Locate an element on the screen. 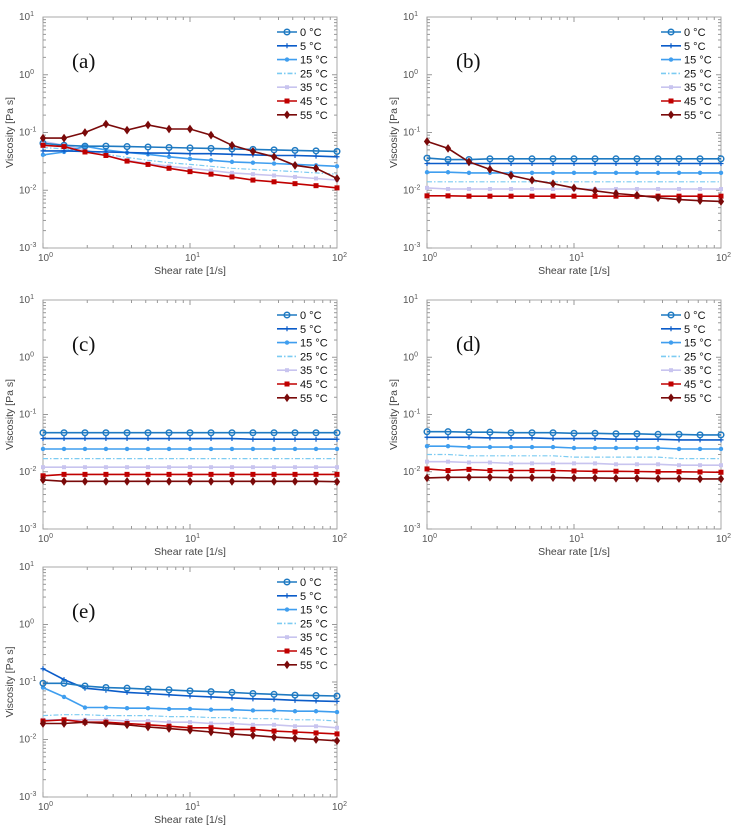 This screenshot has height=837, width=735. x-tick-label: 10¹ is located at coordinates (192, 258).